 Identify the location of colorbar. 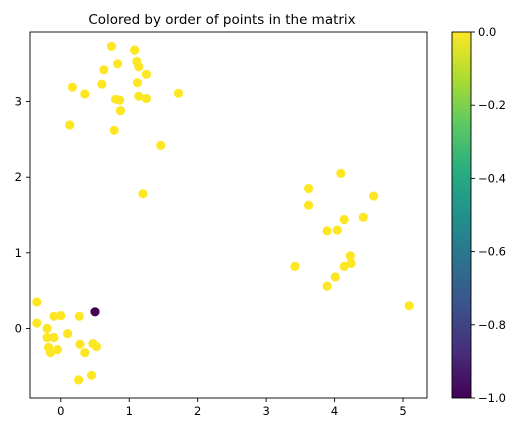
(461, 215).